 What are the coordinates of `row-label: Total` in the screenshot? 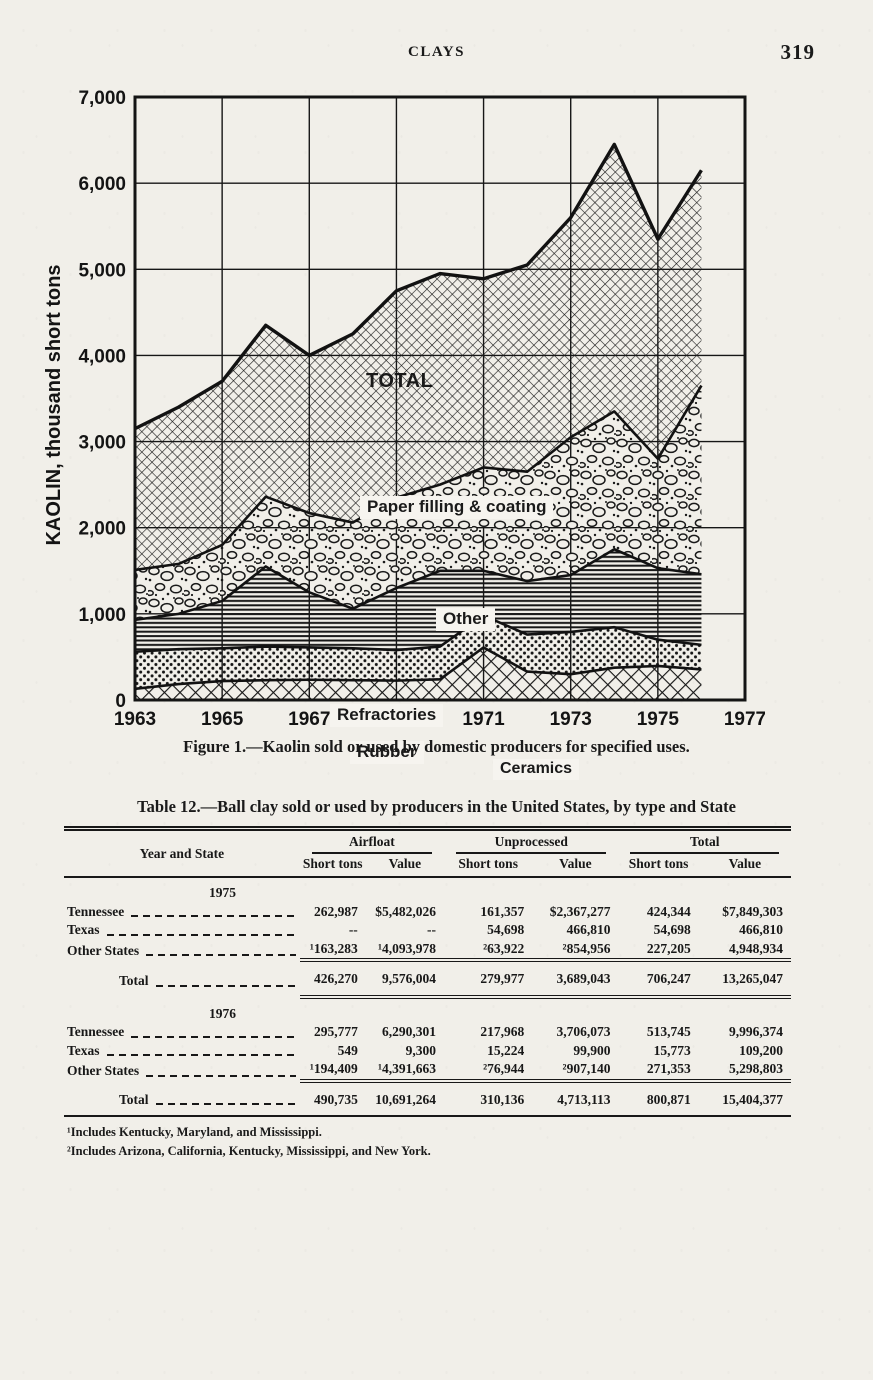 It's located at (134, 1099).